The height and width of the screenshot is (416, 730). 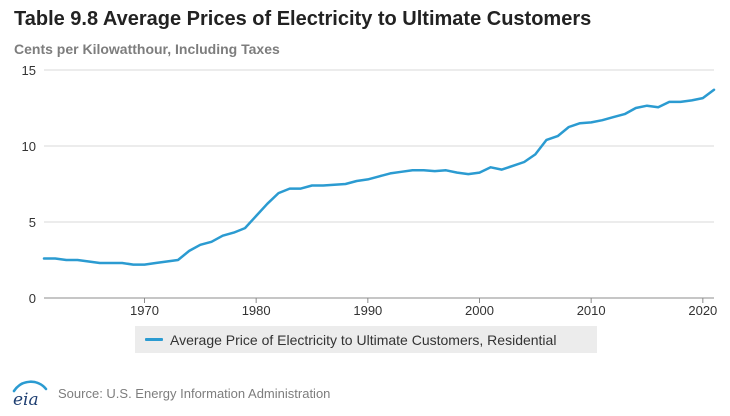 I want to click on y-tick-label-15: 15, so click(x=29, y=70).